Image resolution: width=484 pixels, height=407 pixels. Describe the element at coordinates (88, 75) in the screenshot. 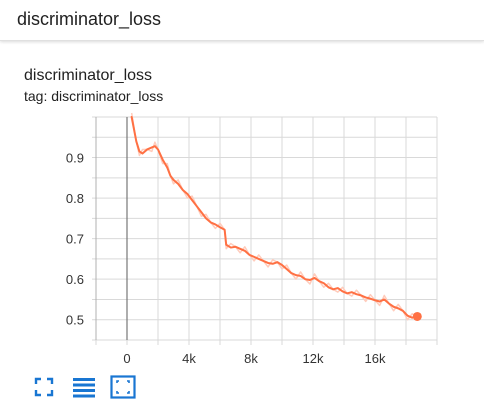

I see `card-title: discriminator_loss` at that location.